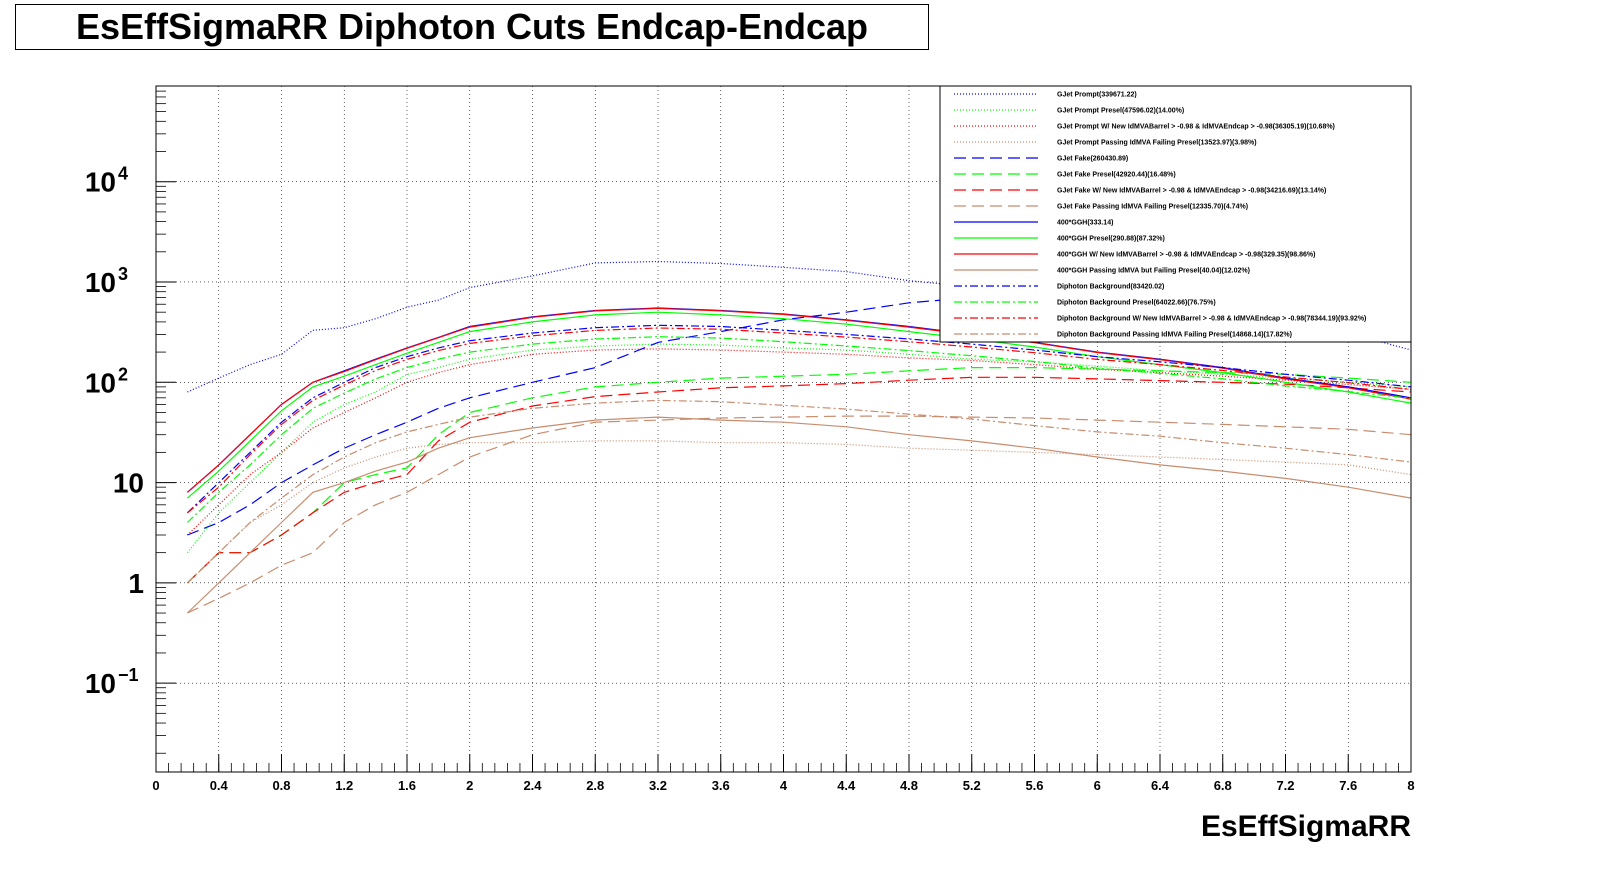  Describe the element at coordinates (123, 274) in the screenshot. I see `y-tick-exponent: 3` at that location.